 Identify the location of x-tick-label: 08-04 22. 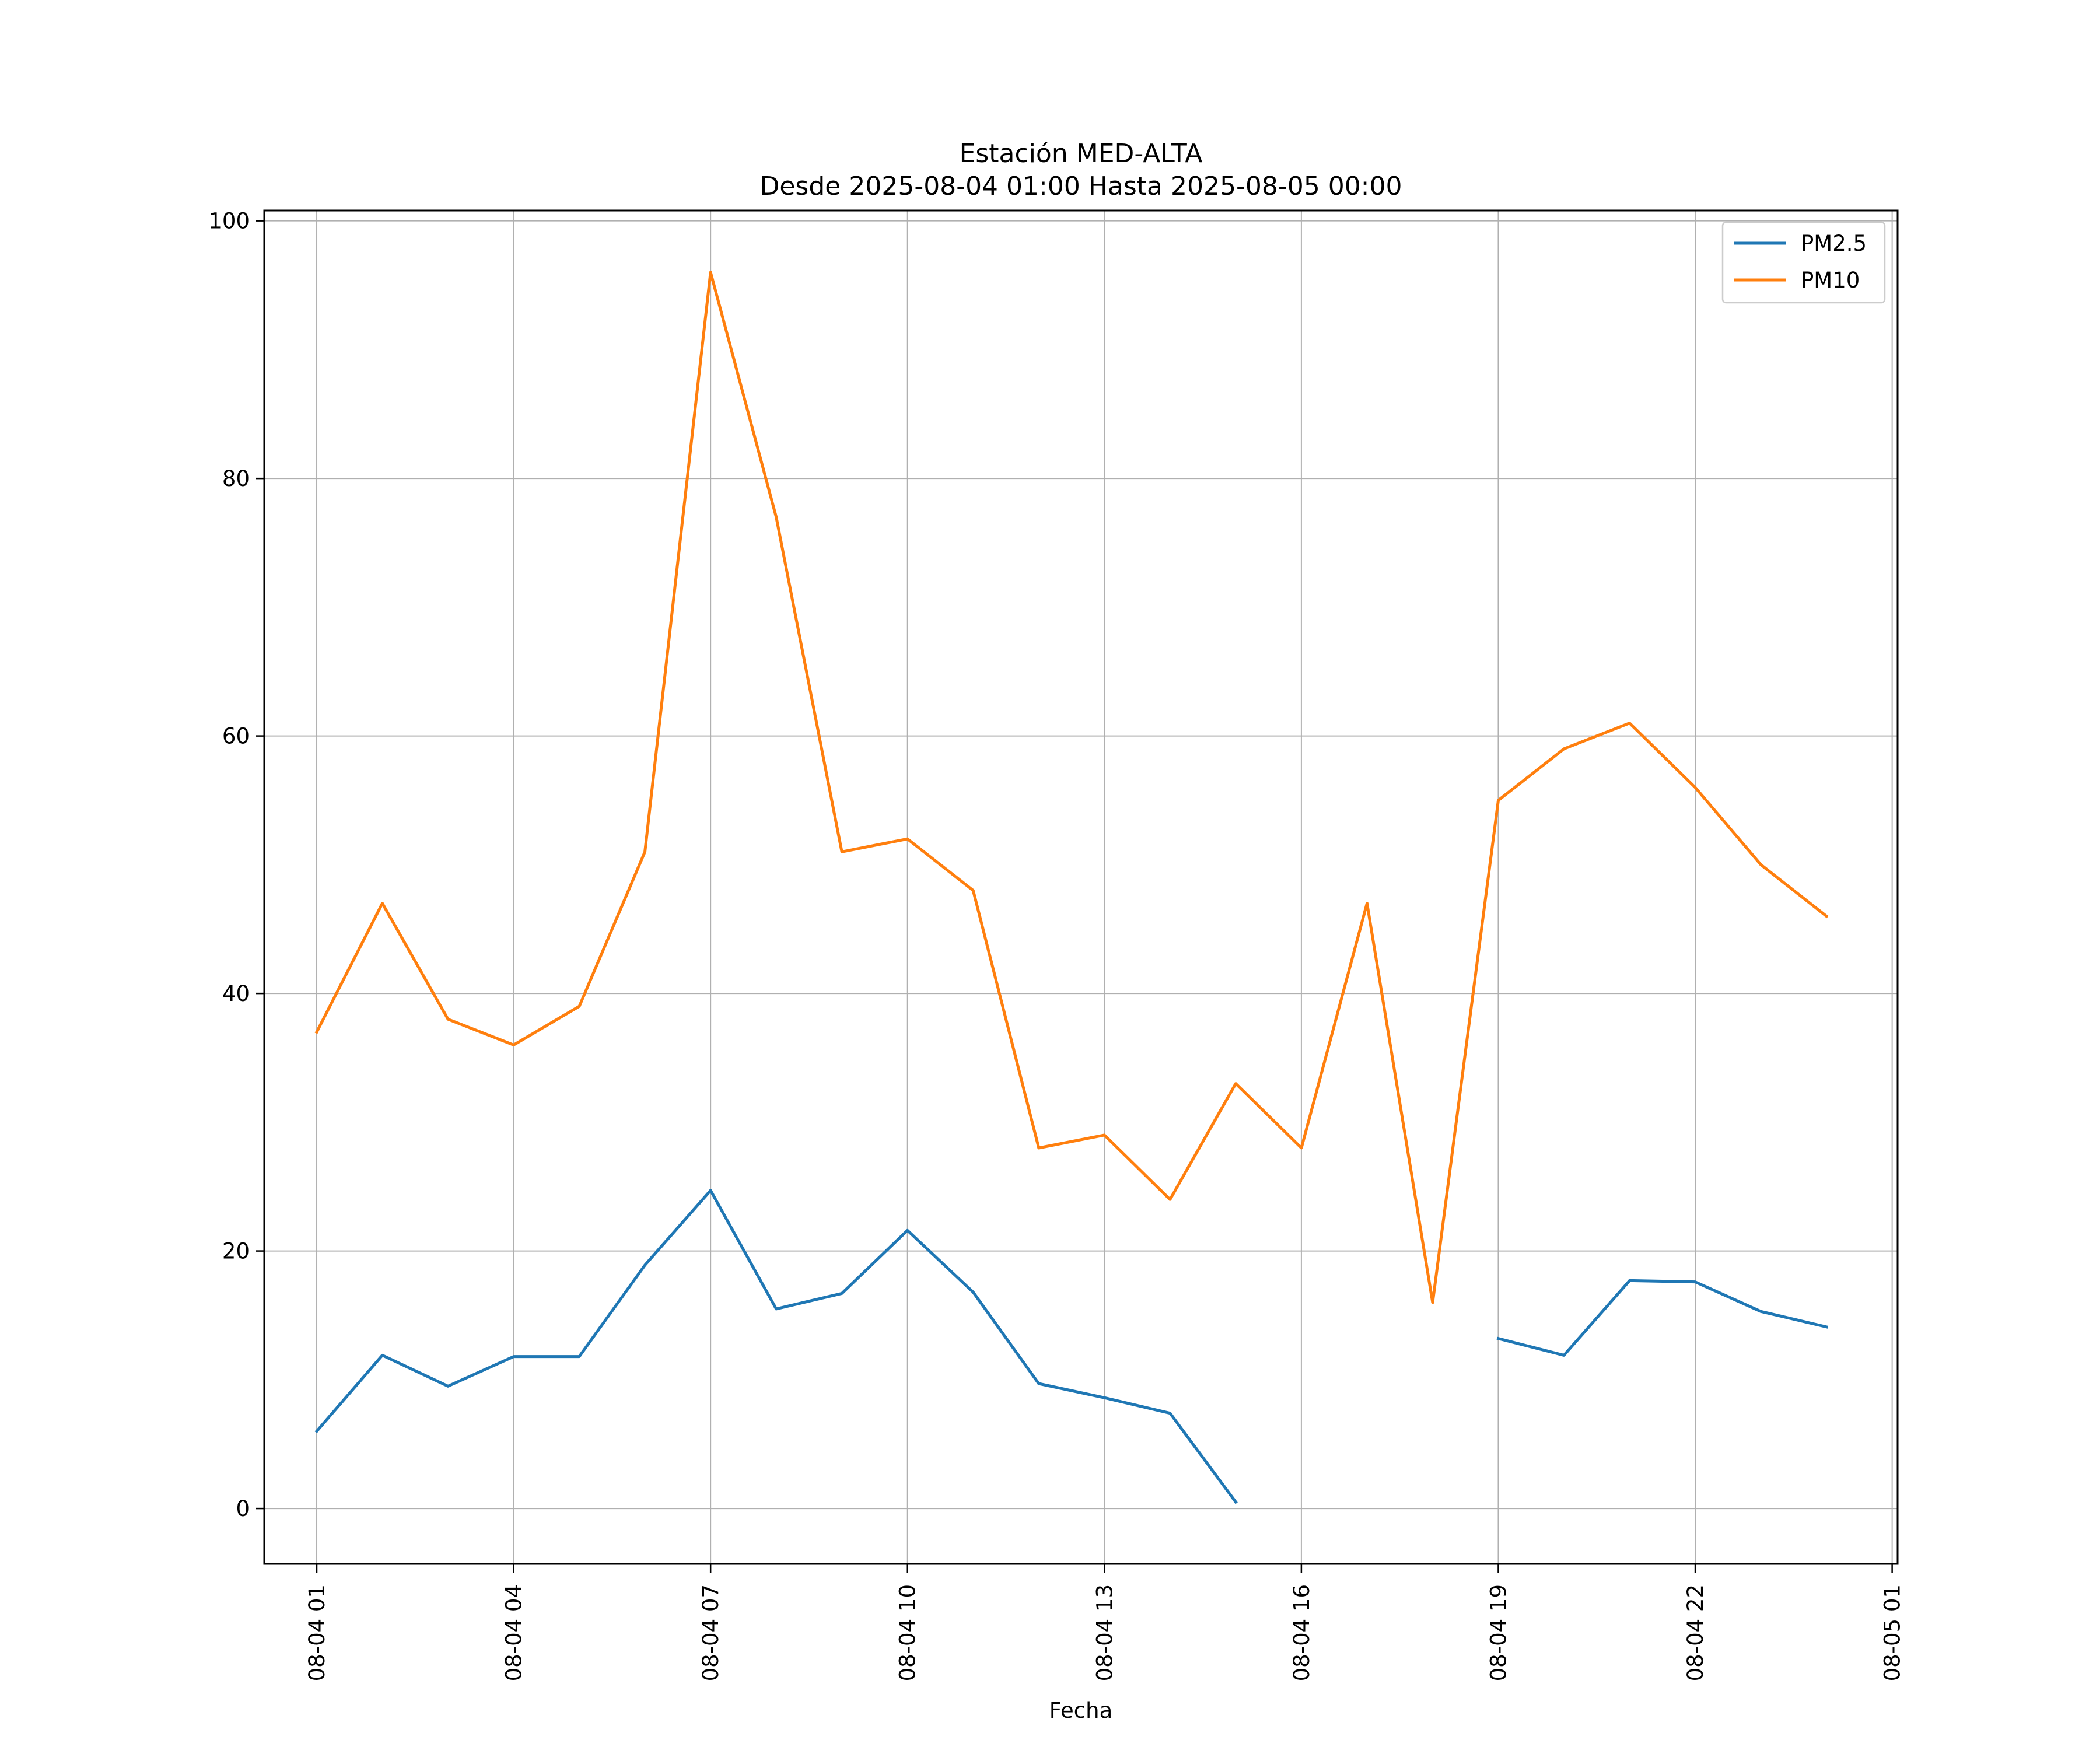
(1695, 1632).